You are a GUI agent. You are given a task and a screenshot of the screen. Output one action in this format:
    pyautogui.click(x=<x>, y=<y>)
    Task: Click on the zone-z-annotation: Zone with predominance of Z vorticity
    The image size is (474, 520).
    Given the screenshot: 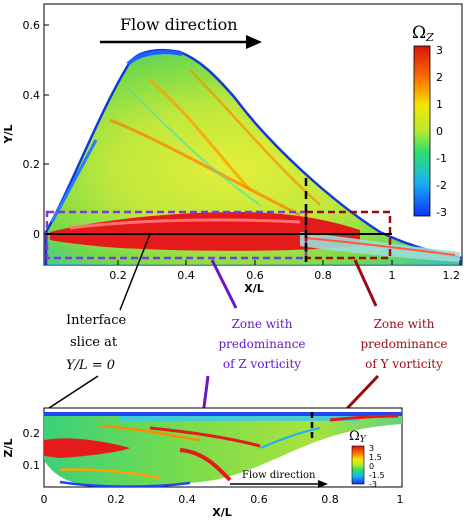 What is the action you would take?
    pyautogui.click(x=261, y=344)
    